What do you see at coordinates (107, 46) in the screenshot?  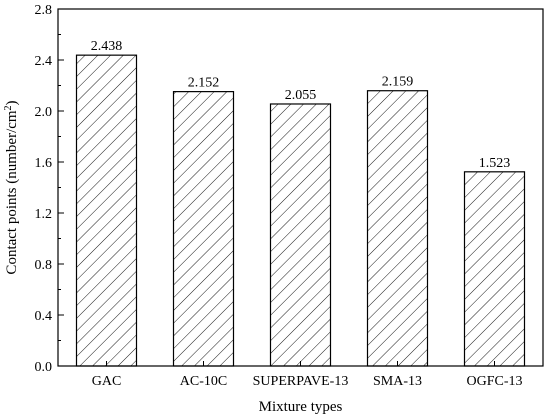 I see `data-label-gac: 2.438` at bounding box center [107, 46].